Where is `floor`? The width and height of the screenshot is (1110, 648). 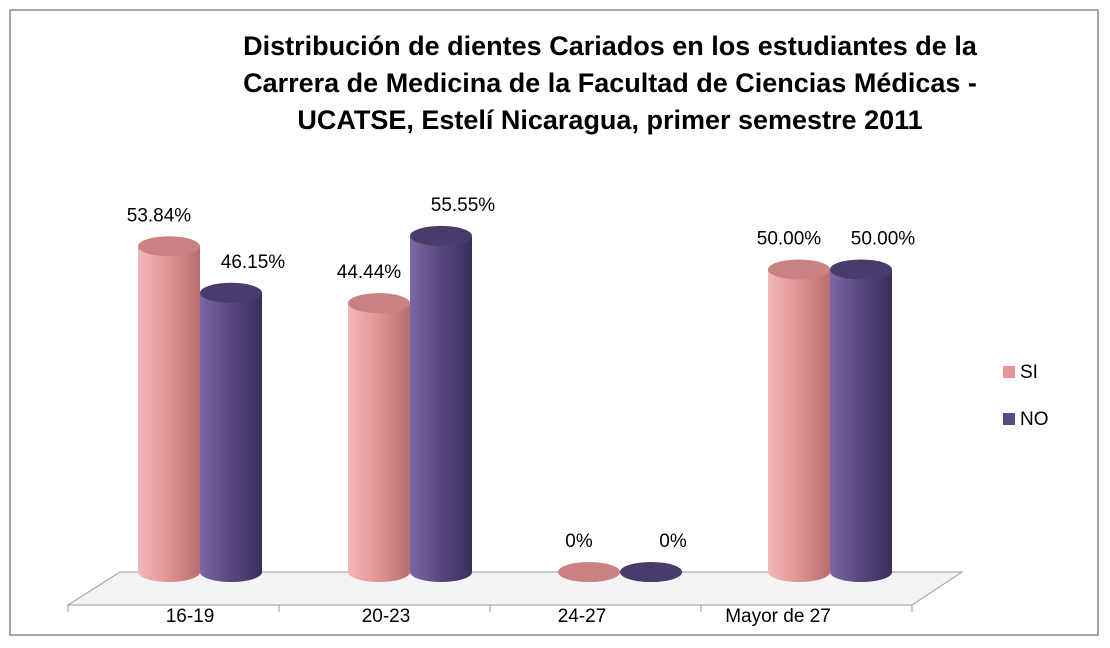 floor is located at coordinates (515, 588).